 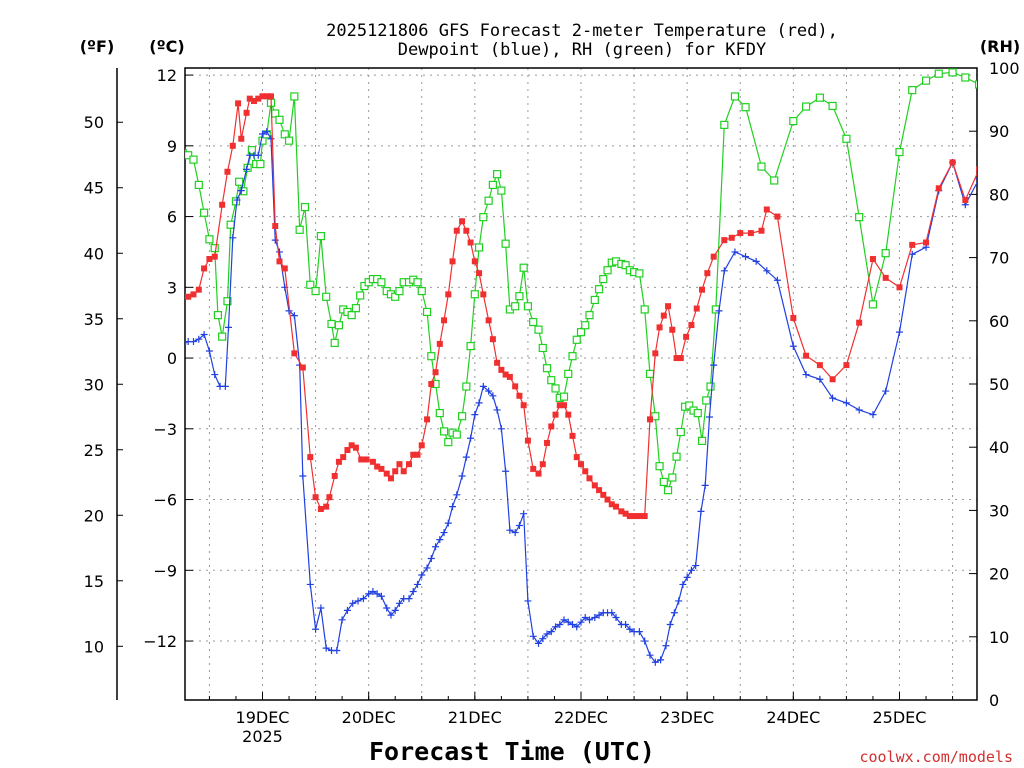 I want to click on date-tick-label: 20DEC, so click(x=369, y=717).